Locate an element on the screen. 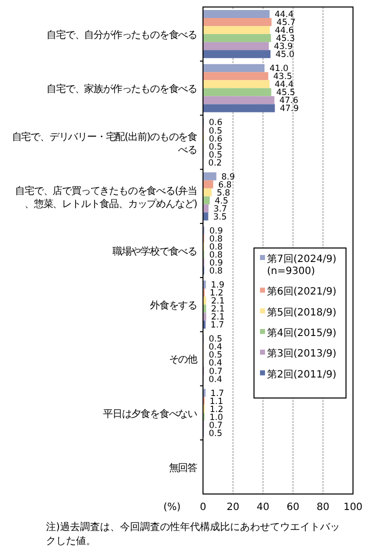 This screenshot has width=369, height=554. legend-label: 第4回(2015/9) is located at coordinates (301, 333).